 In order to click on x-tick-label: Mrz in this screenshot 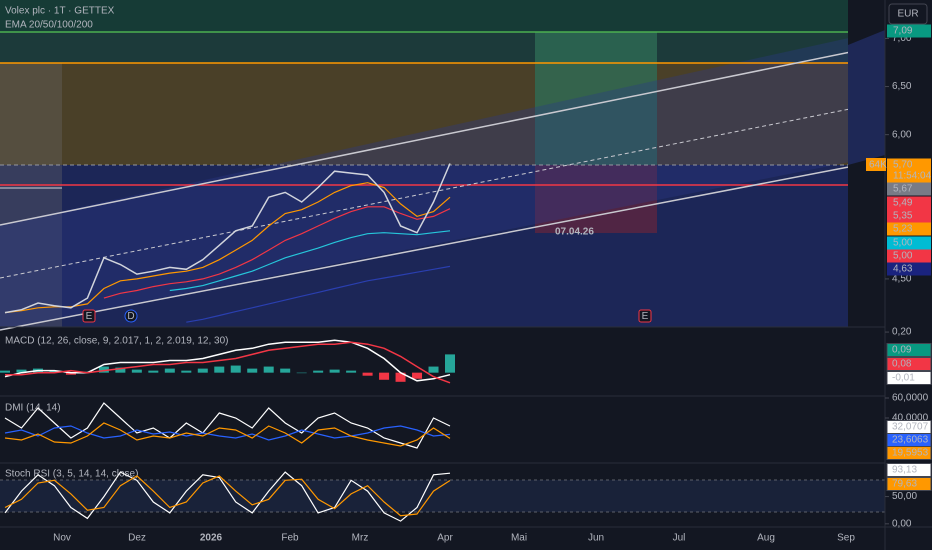, I will do `click(360, 538)`.